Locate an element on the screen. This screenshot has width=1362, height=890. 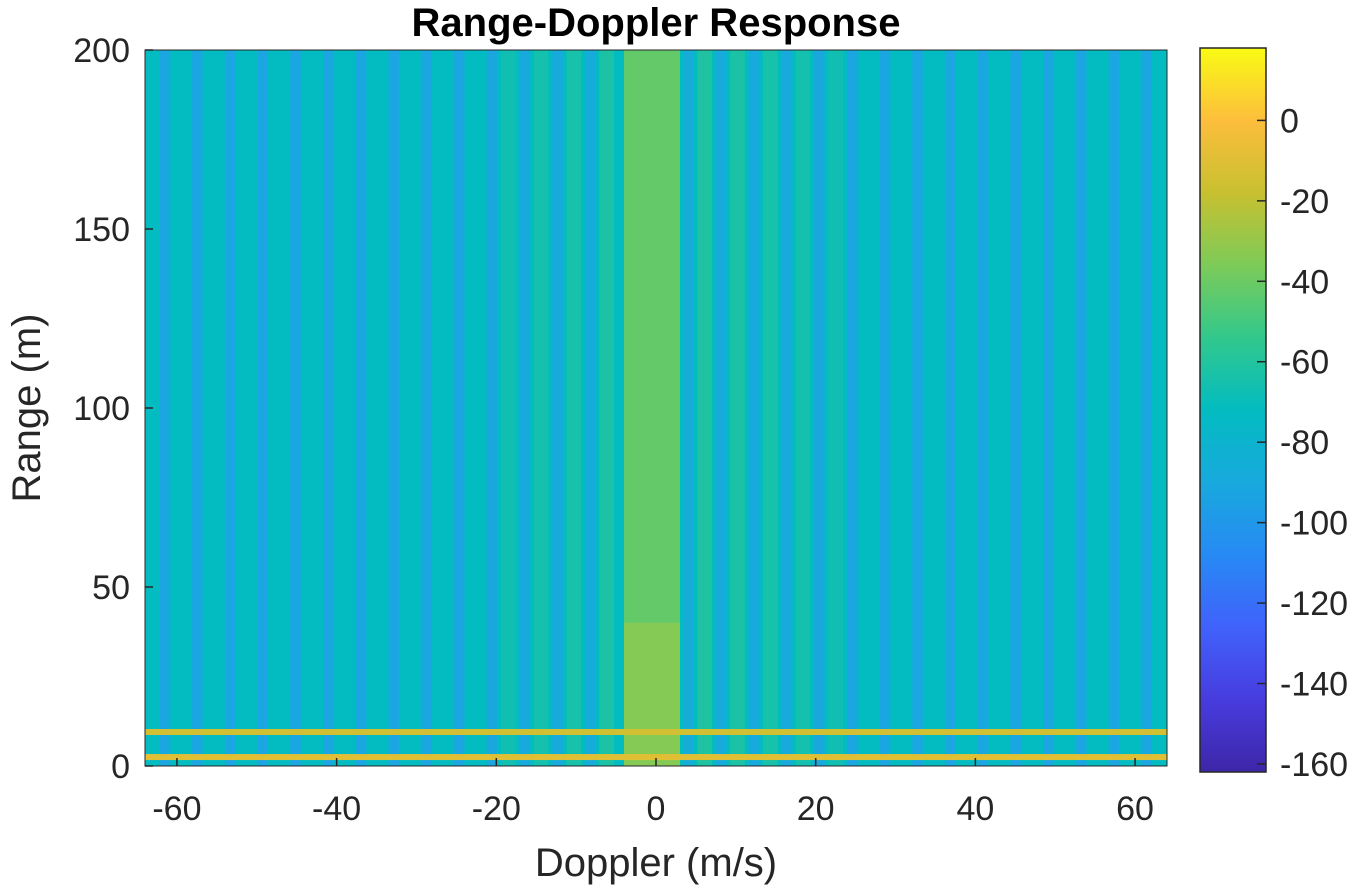
x-axis-ticks: -60 -40 -20 0 20 40 60 is located at coordinates (653, 793).